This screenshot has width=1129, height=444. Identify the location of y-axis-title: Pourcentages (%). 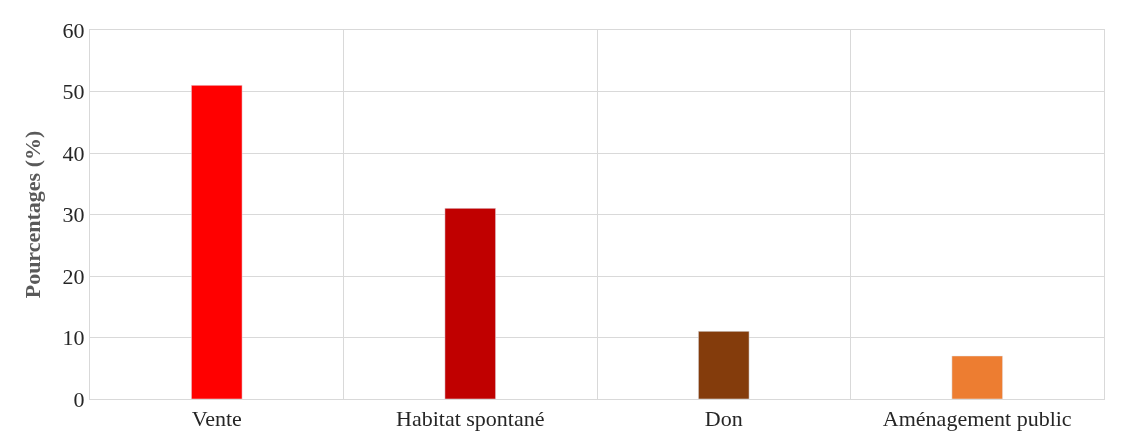
(33, 214).